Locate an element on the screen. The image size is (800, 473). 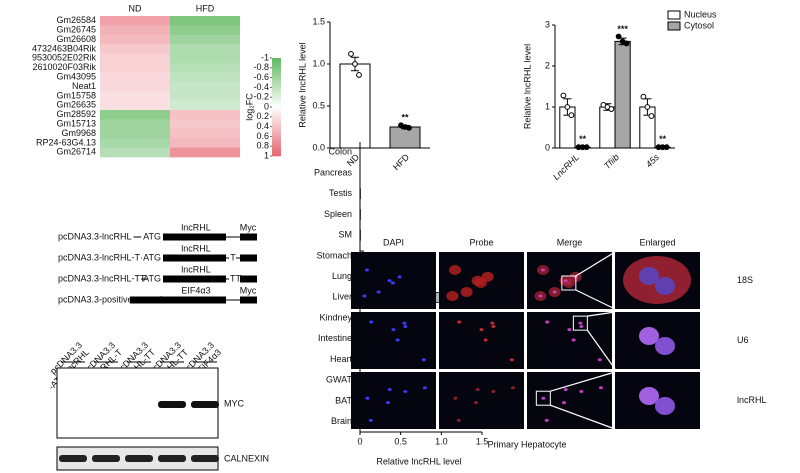
heatmap-column-label: HFD is located at coordinates (205, 8).